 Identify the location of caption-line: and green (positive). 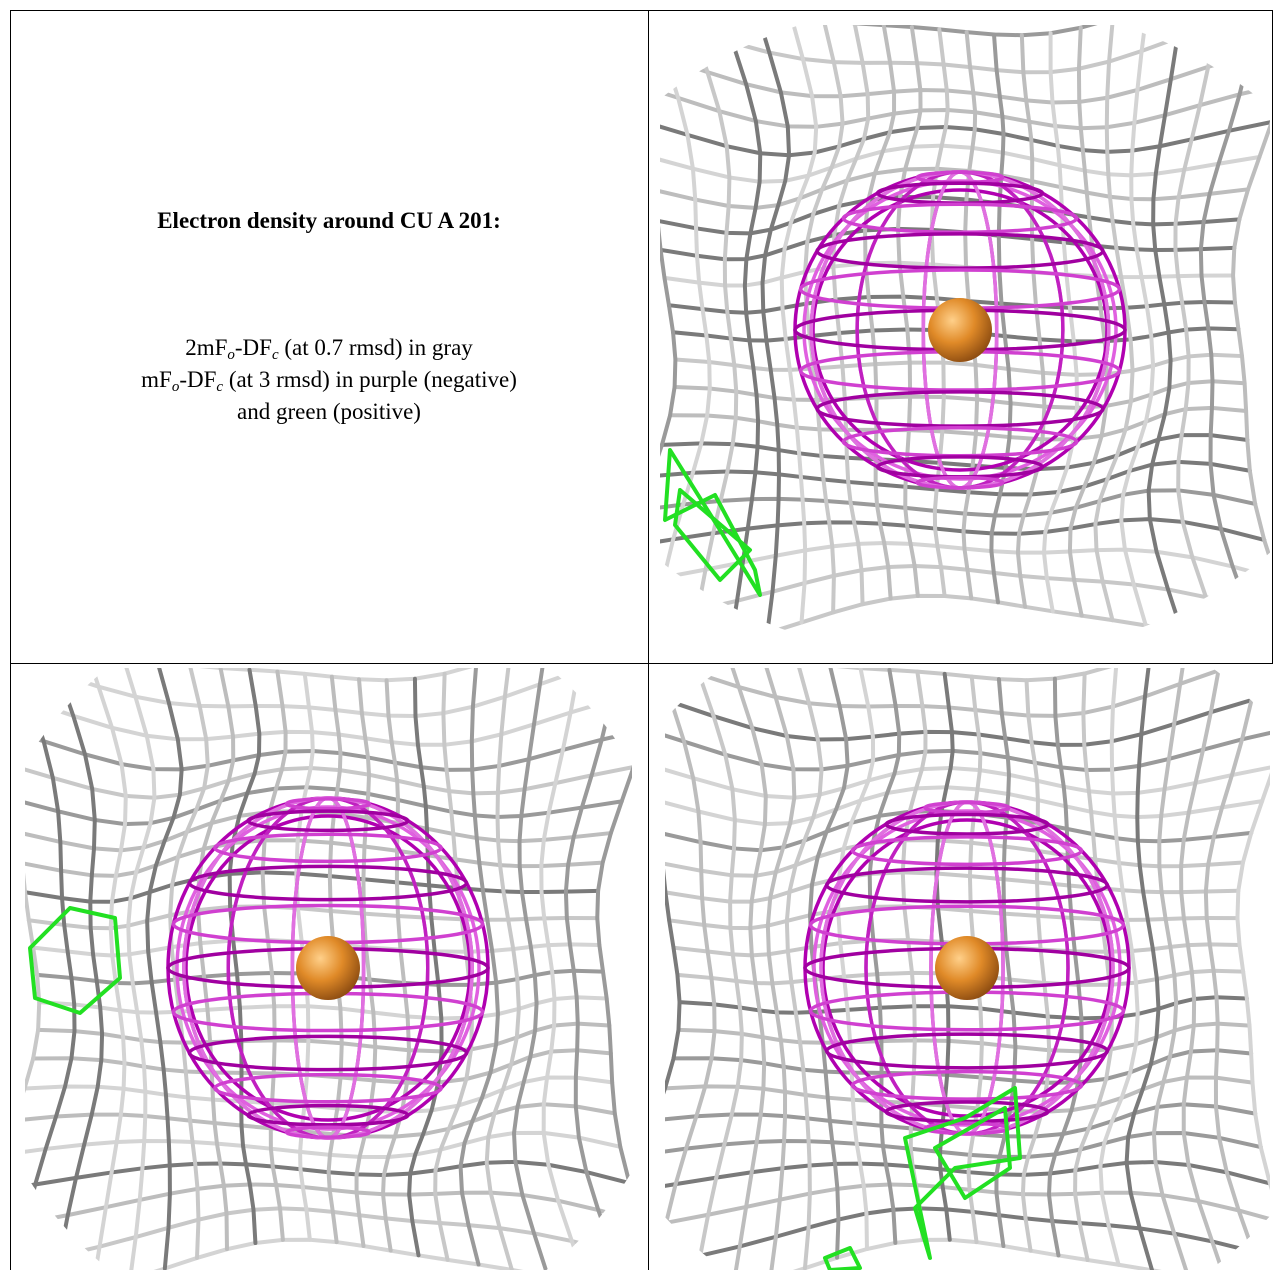
(329, 412).